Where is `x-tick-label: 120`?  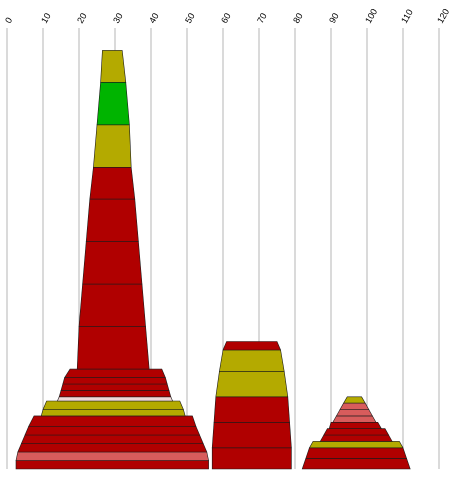 x-tick-label: 120 is located at coordinates (443, 16).